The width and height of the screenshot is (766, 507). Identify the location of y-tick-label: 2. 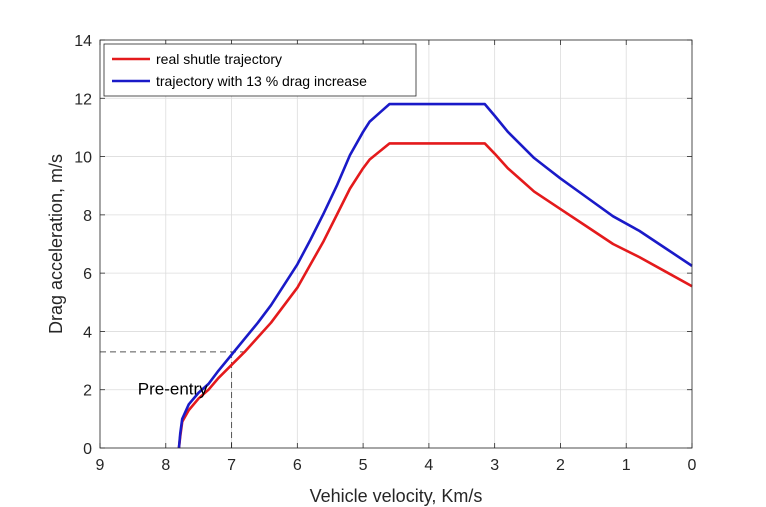
(87, 391).